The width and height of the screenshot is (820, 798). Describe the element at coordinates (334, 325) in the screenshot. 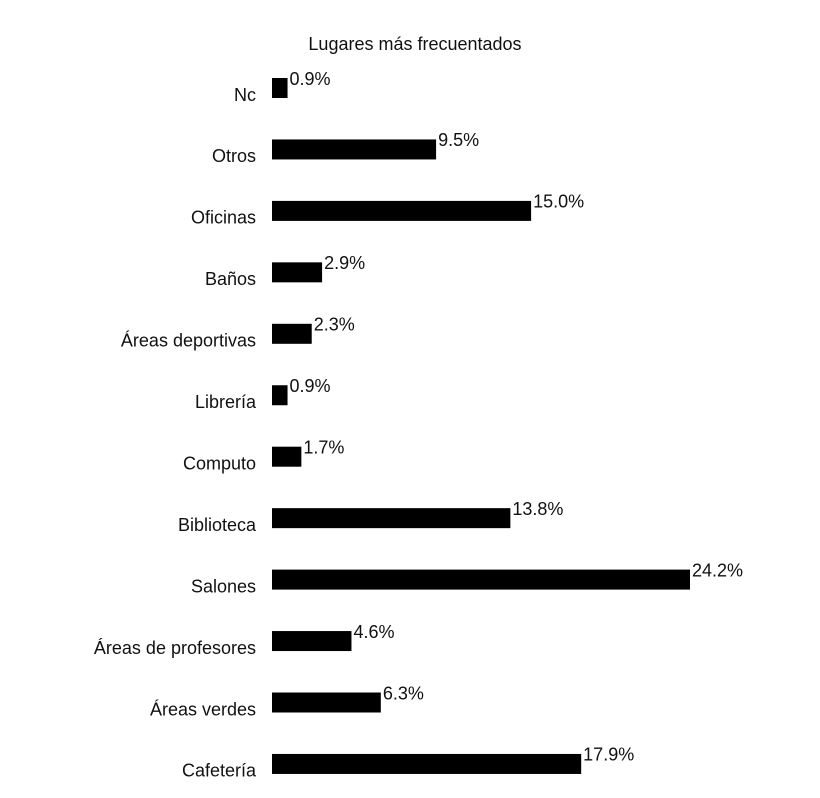

I see `value-label: 2.3%` at that location.